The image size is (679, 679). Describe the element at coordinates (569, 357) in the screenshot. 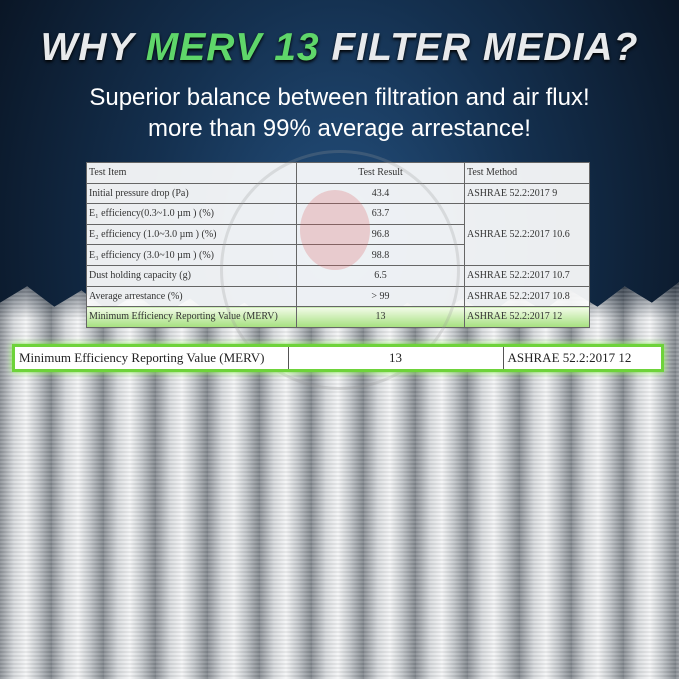

I see `callout-method: ASHRAE 52.2:2017 12` at that location.